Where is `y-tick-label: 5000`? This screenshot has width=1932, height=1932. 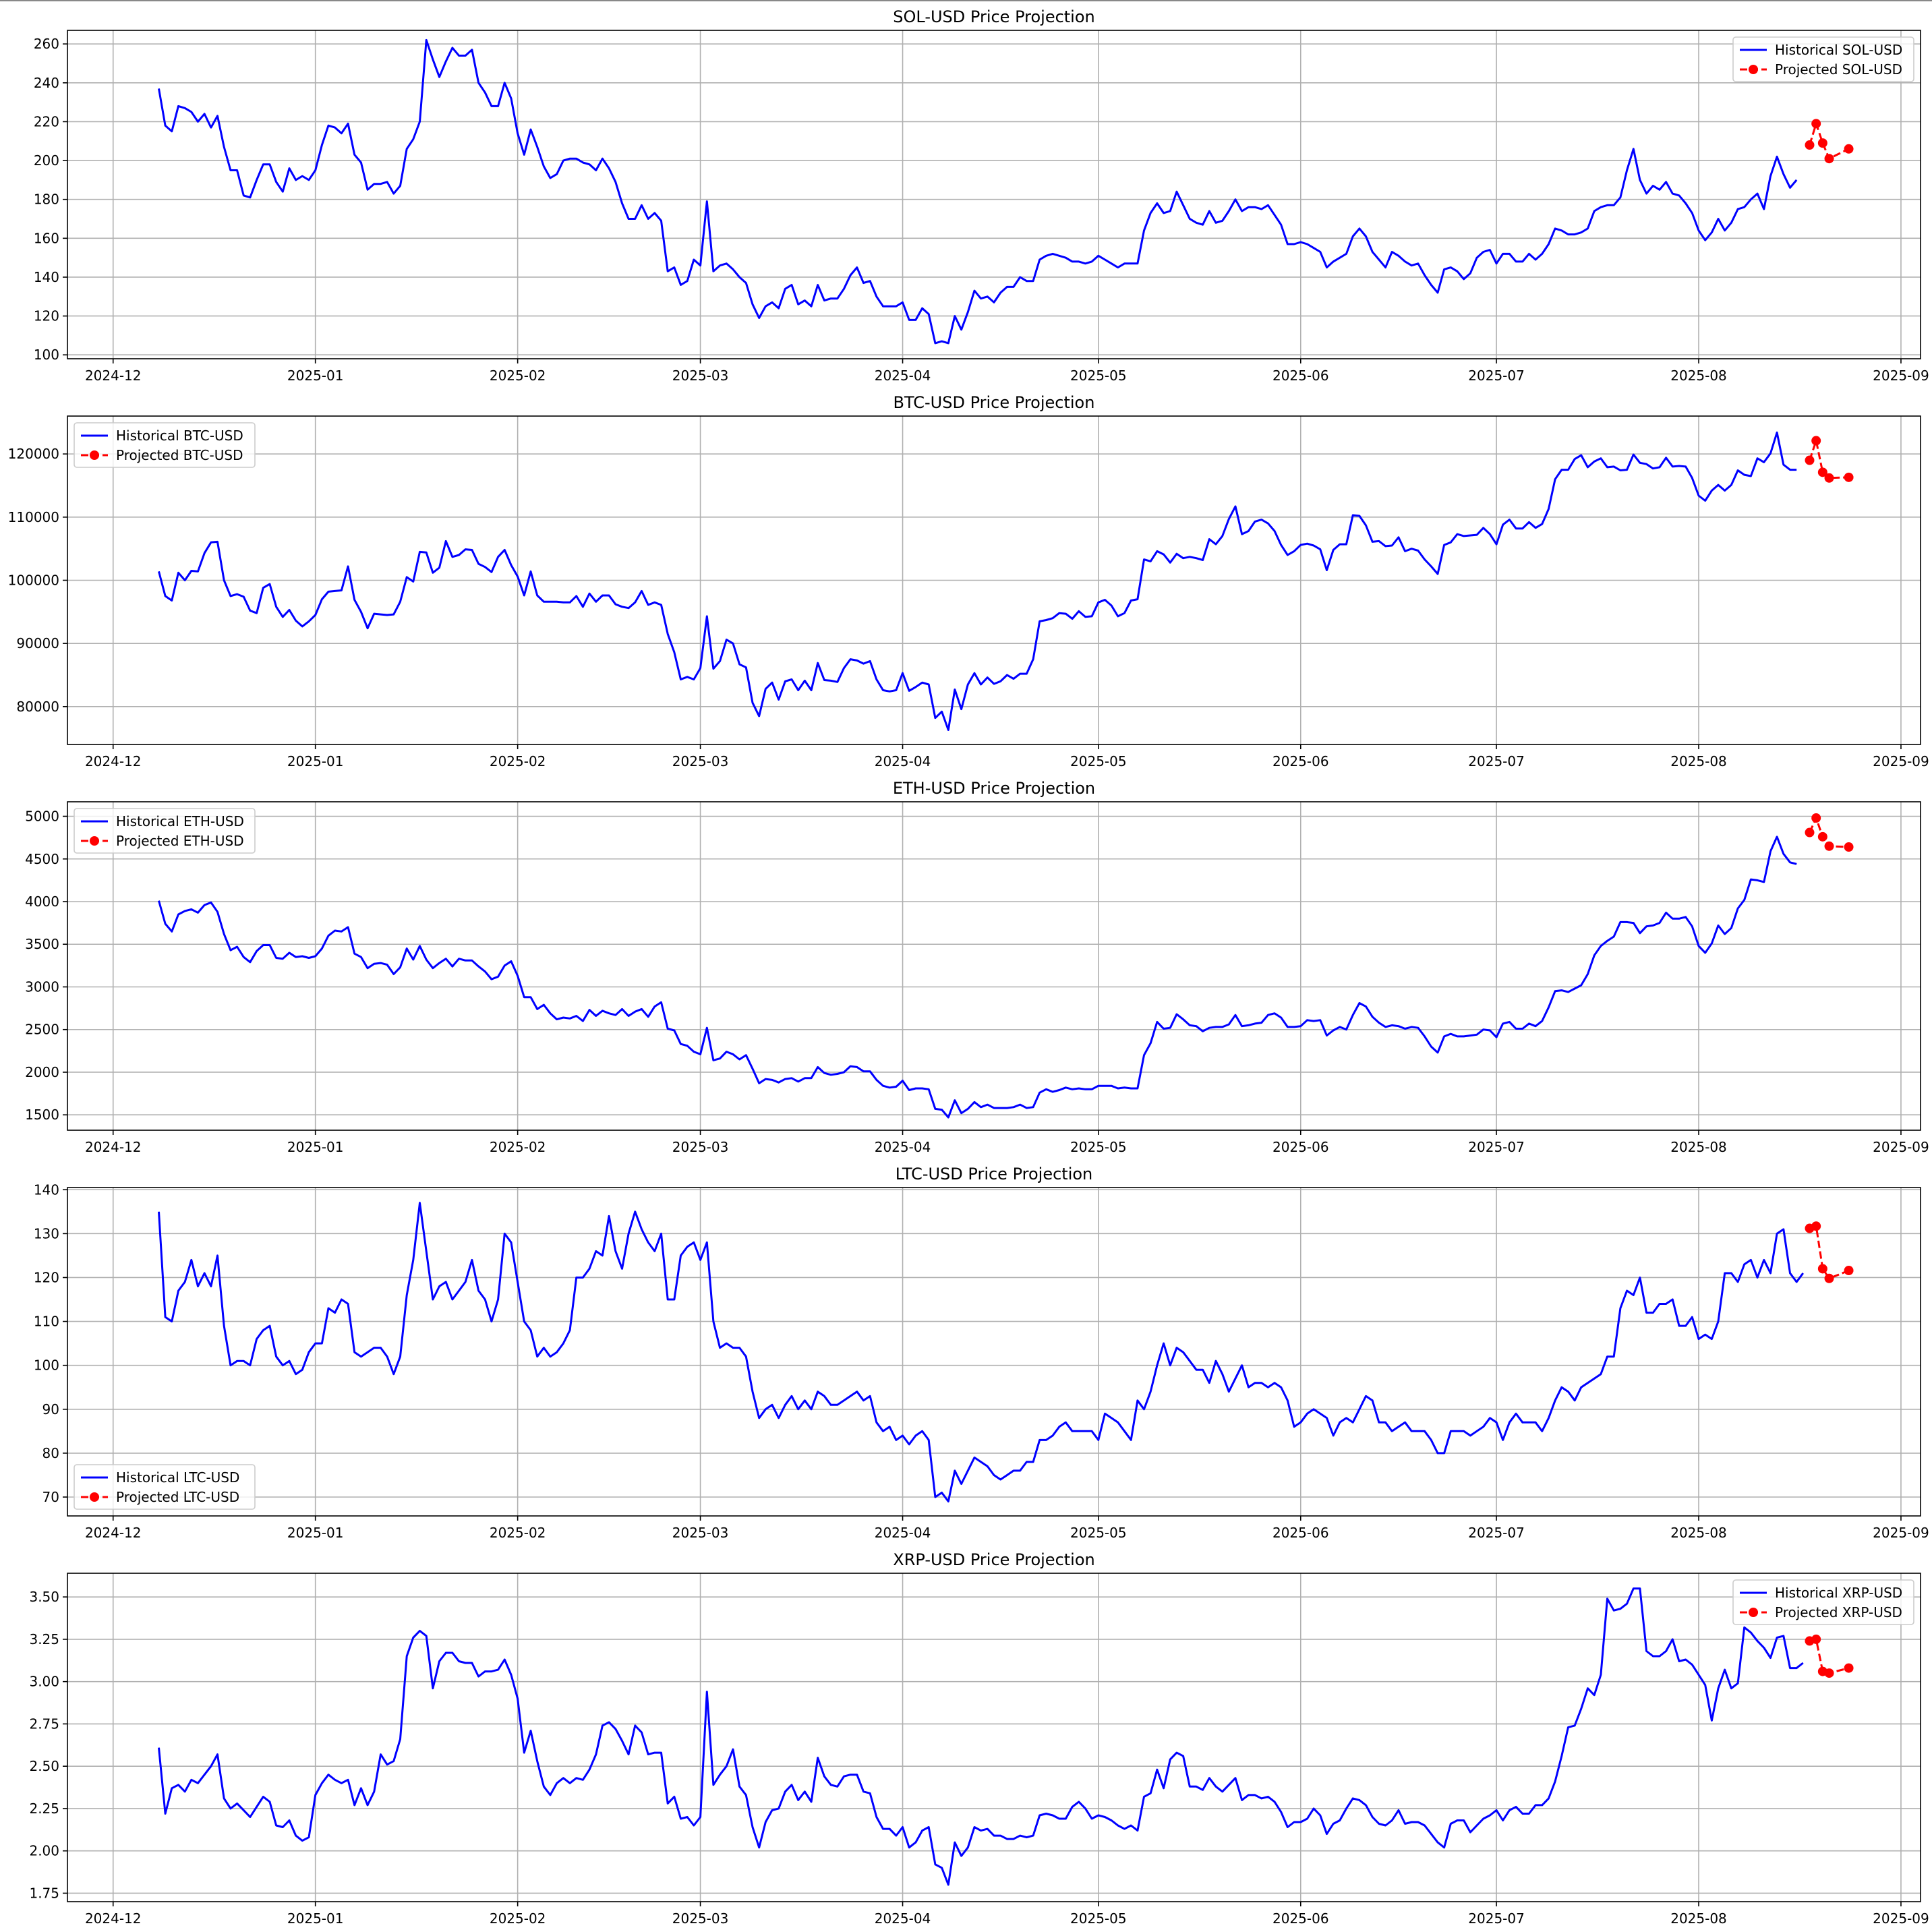
y-tick-label: 5000 is located at coordinates (42, 817).